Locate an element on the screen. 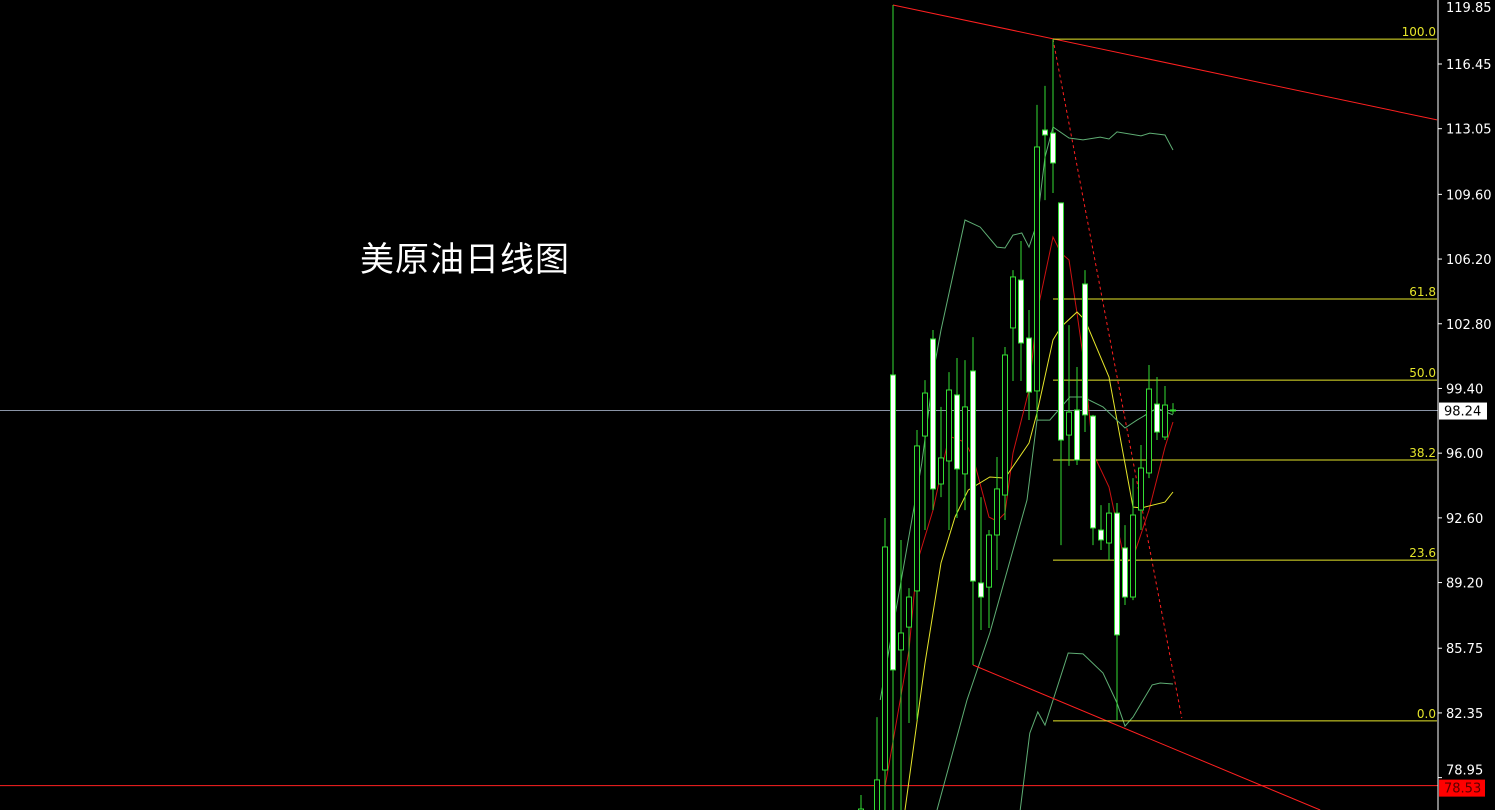 The height and width of the screenshot is (810, 1495). chart-title: 美原油日线图 is located at coordinates (465, 260).